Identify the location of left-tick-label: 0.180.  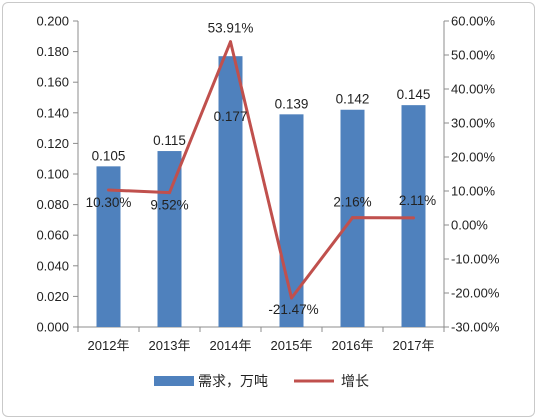
(52, 51).